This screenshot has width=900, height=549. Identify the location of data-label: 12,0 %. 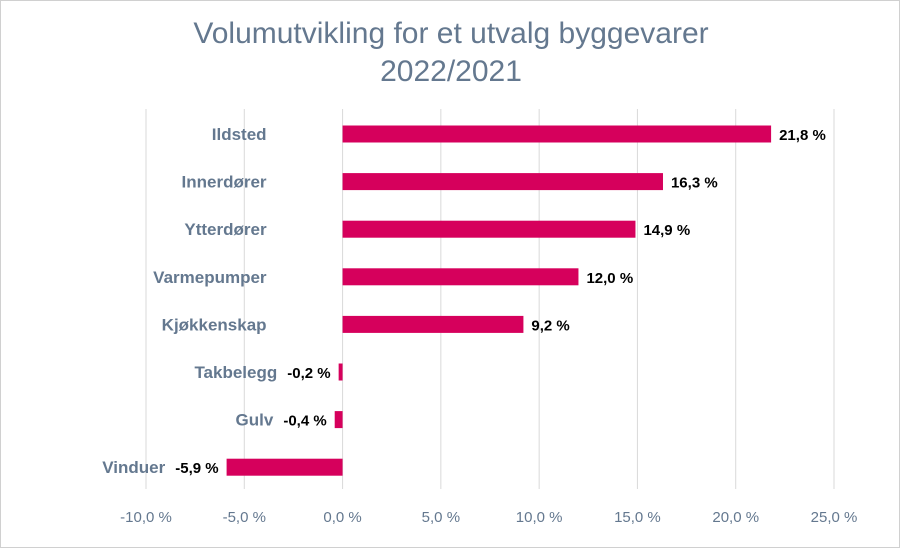
(609, 278).